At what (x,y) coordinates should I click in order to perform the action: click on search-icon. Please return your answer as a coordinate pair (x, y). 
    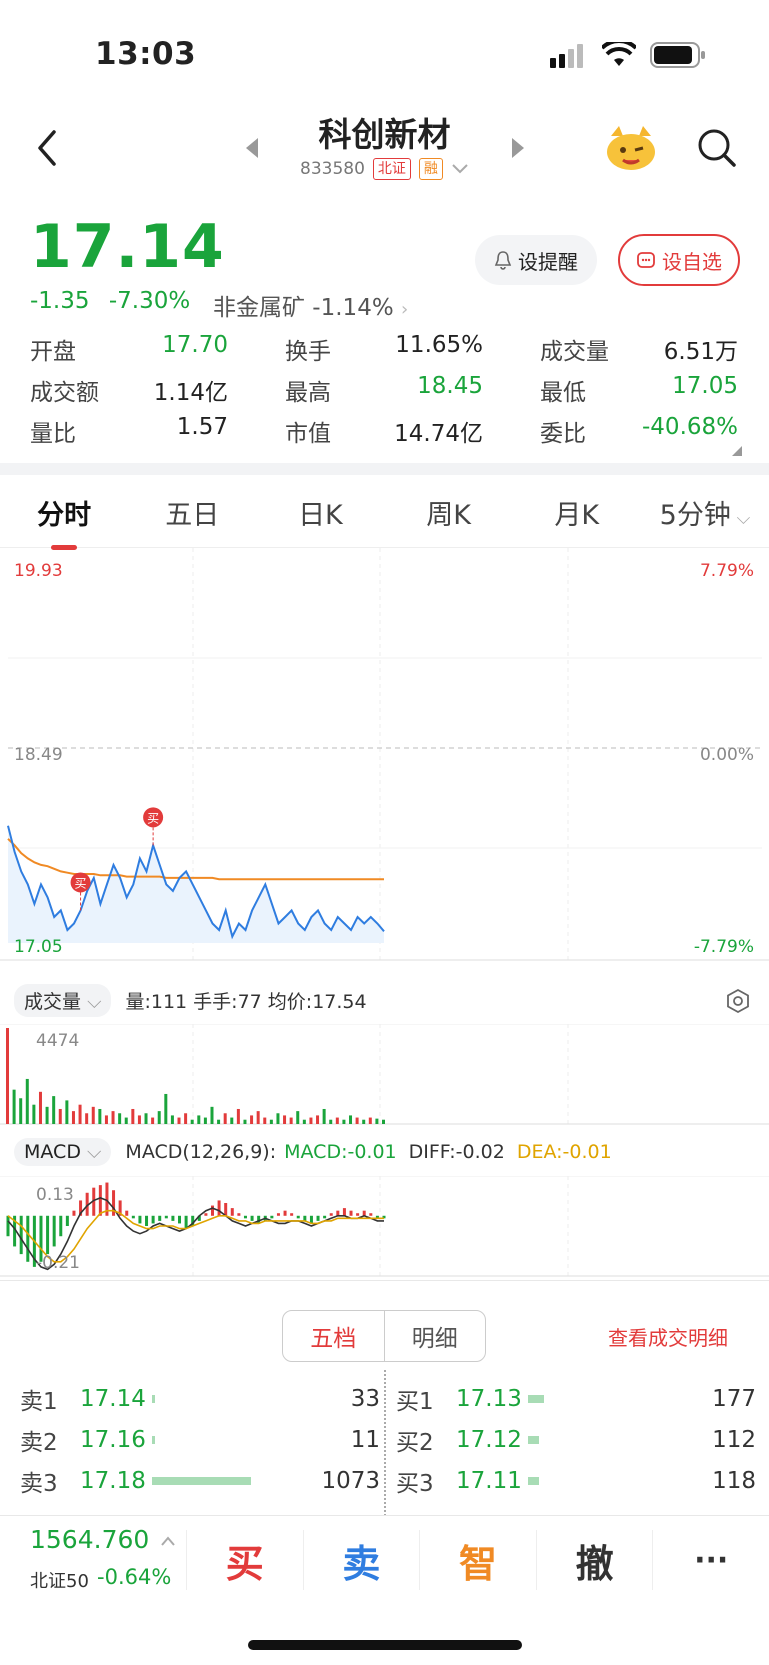
    Looking at the image, I should click on (717, 148).